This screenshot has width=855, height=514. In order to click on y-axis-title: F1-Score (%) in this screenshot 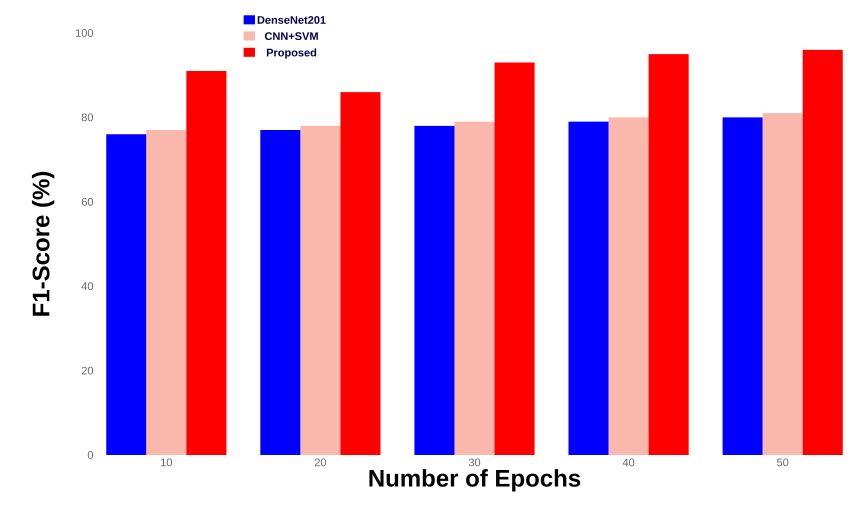, I will do `click(43, 244)`.